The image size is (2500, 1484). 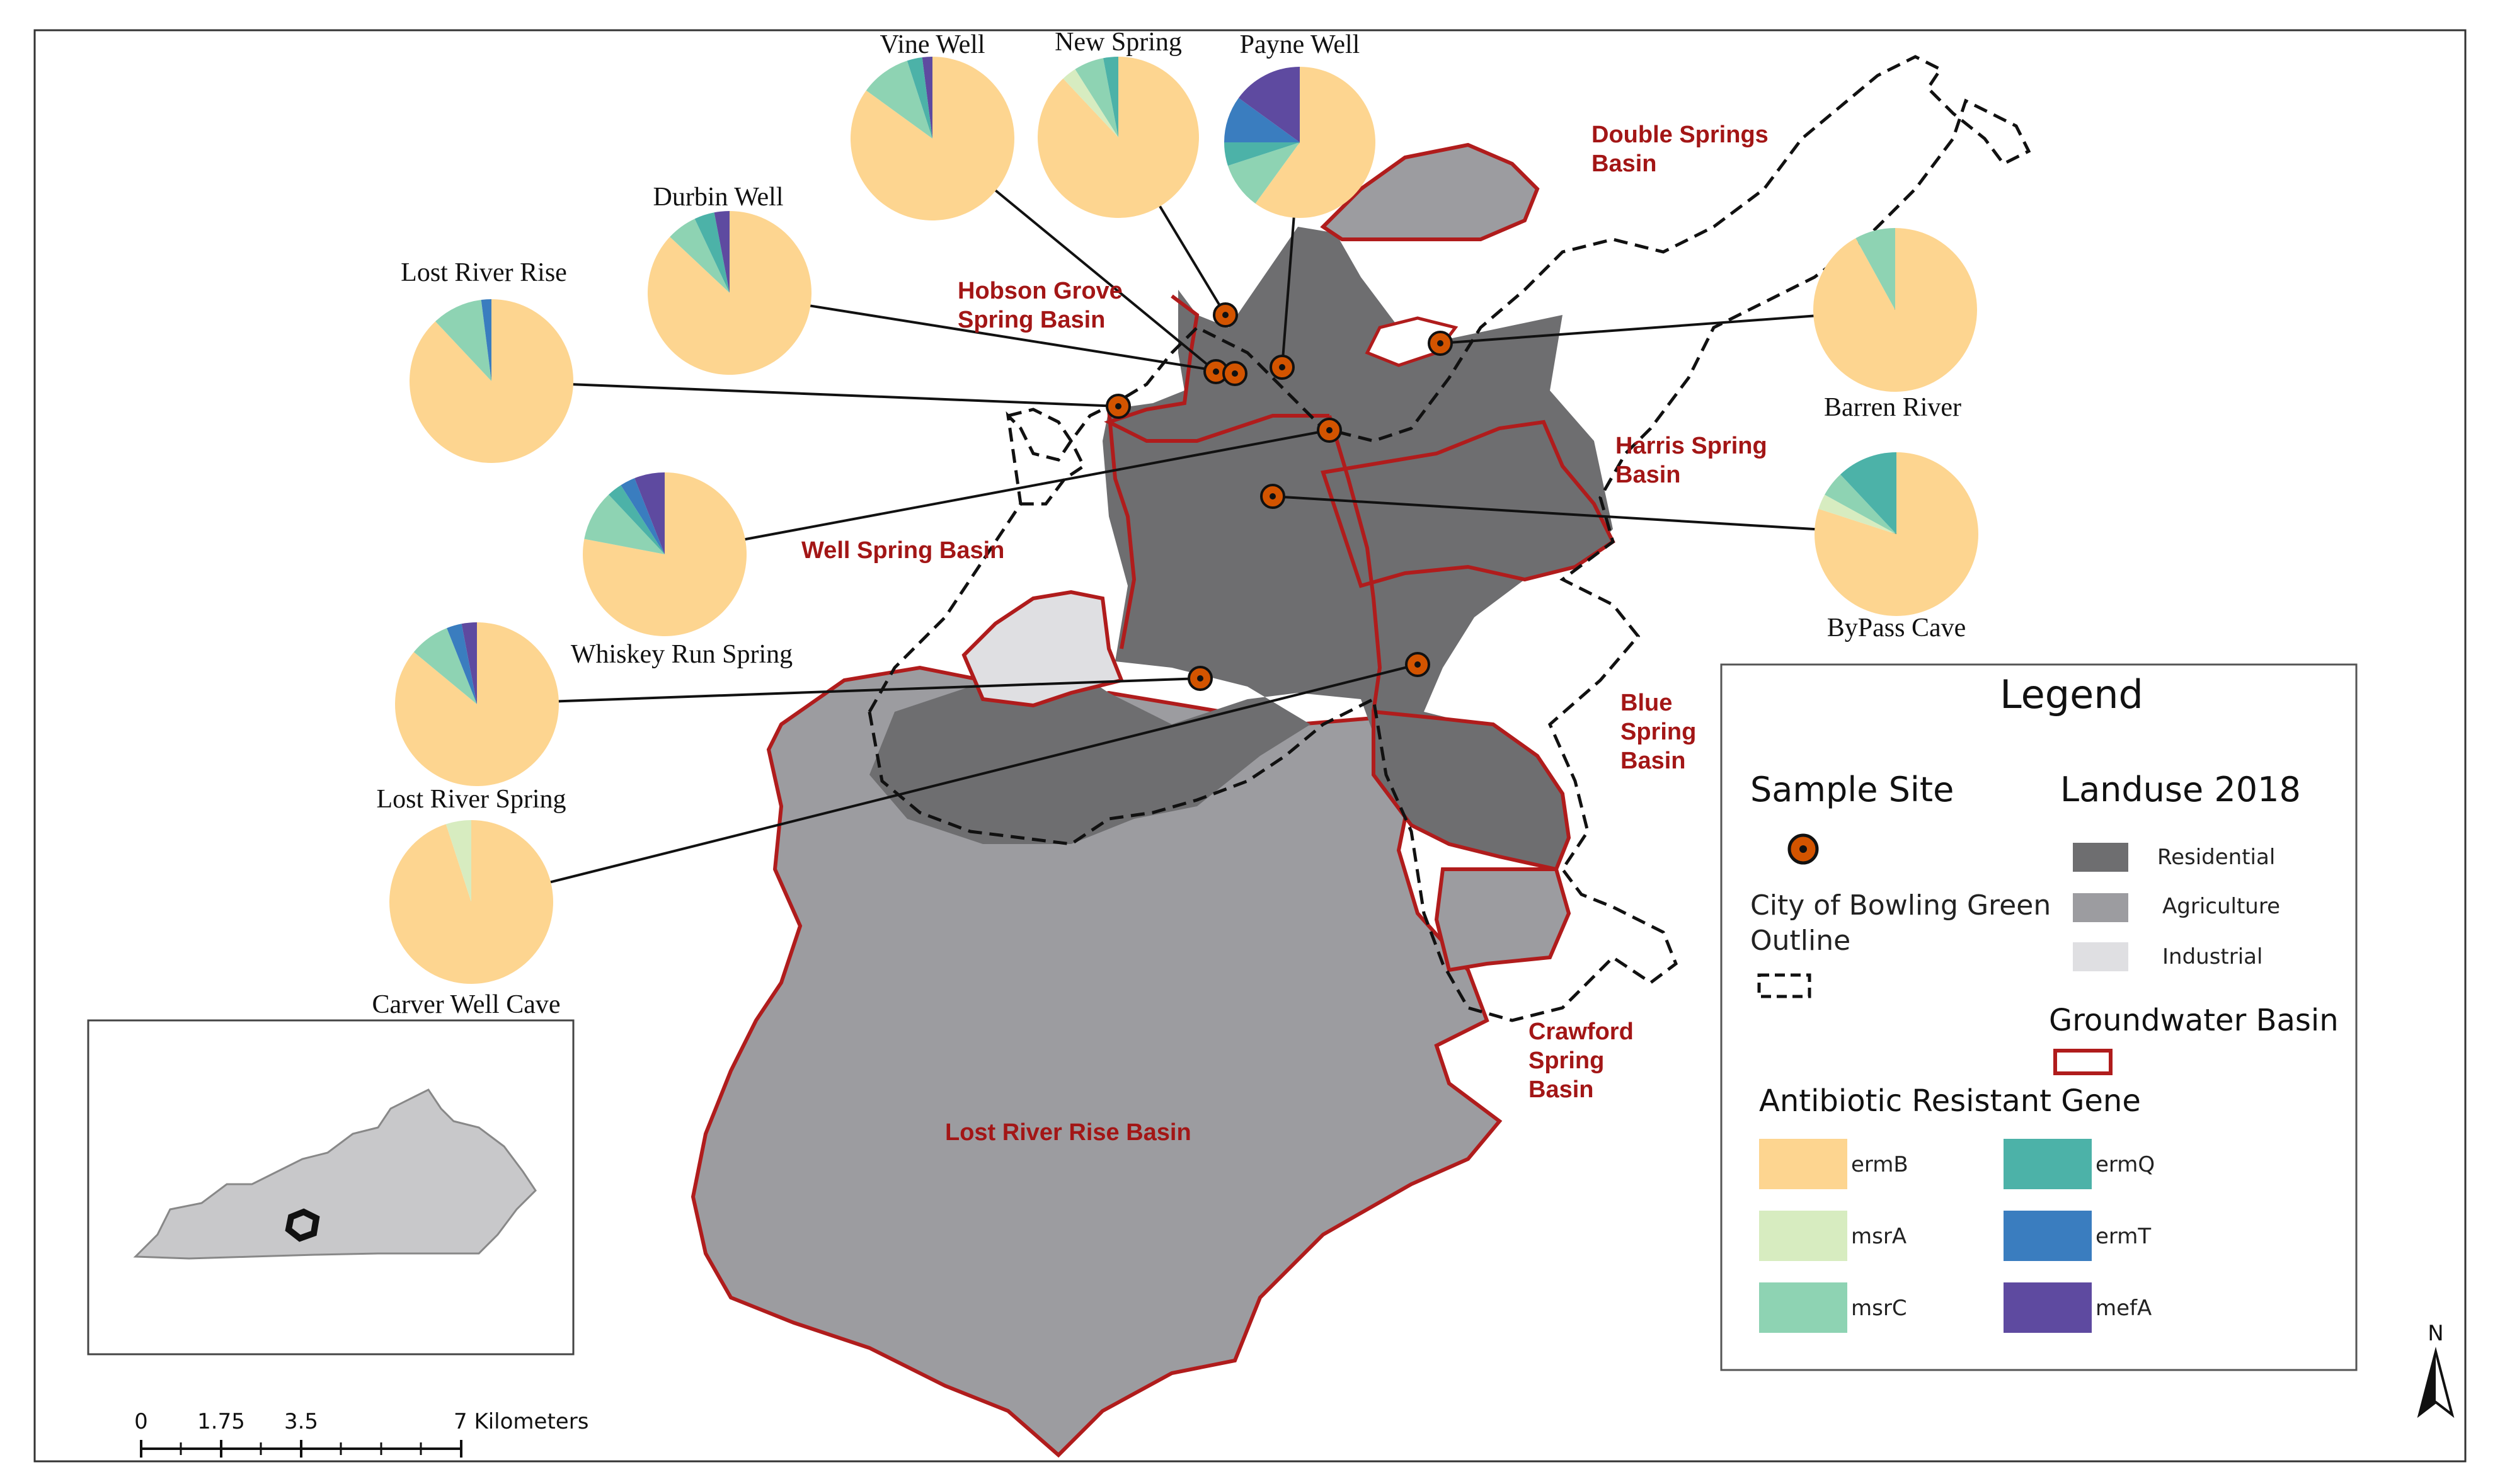 I want to click on legend-swatch-msrA, so click(x=1803, y=1236).